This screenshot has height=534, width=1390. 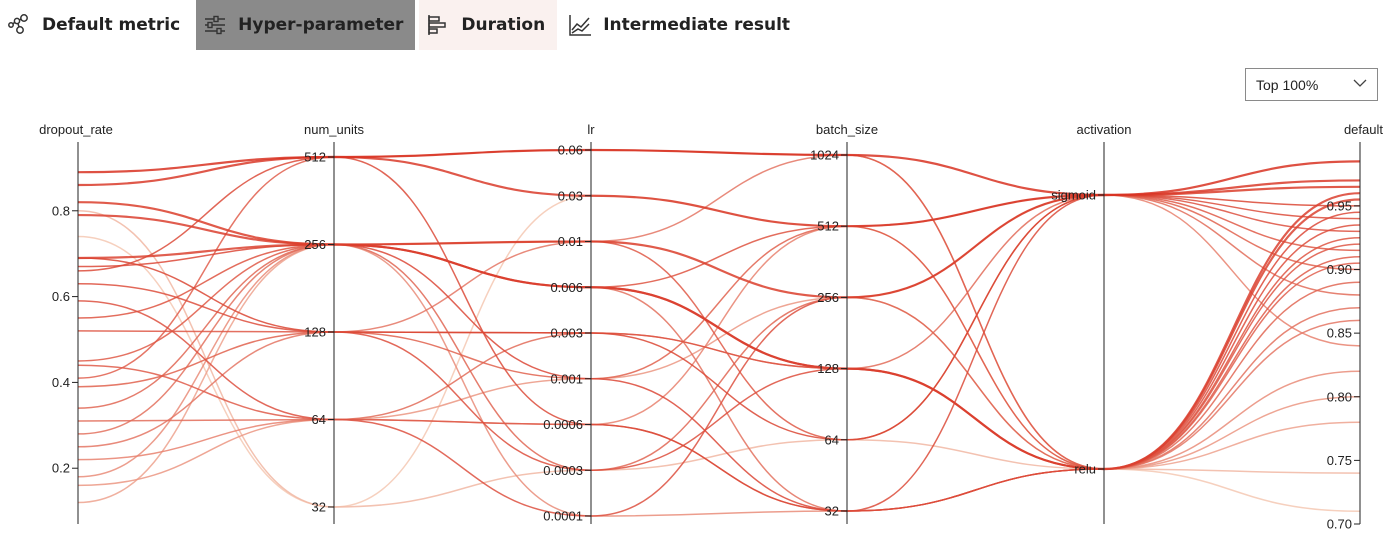 I want to click on tick-label: 1024, so click(x=824, y=155).